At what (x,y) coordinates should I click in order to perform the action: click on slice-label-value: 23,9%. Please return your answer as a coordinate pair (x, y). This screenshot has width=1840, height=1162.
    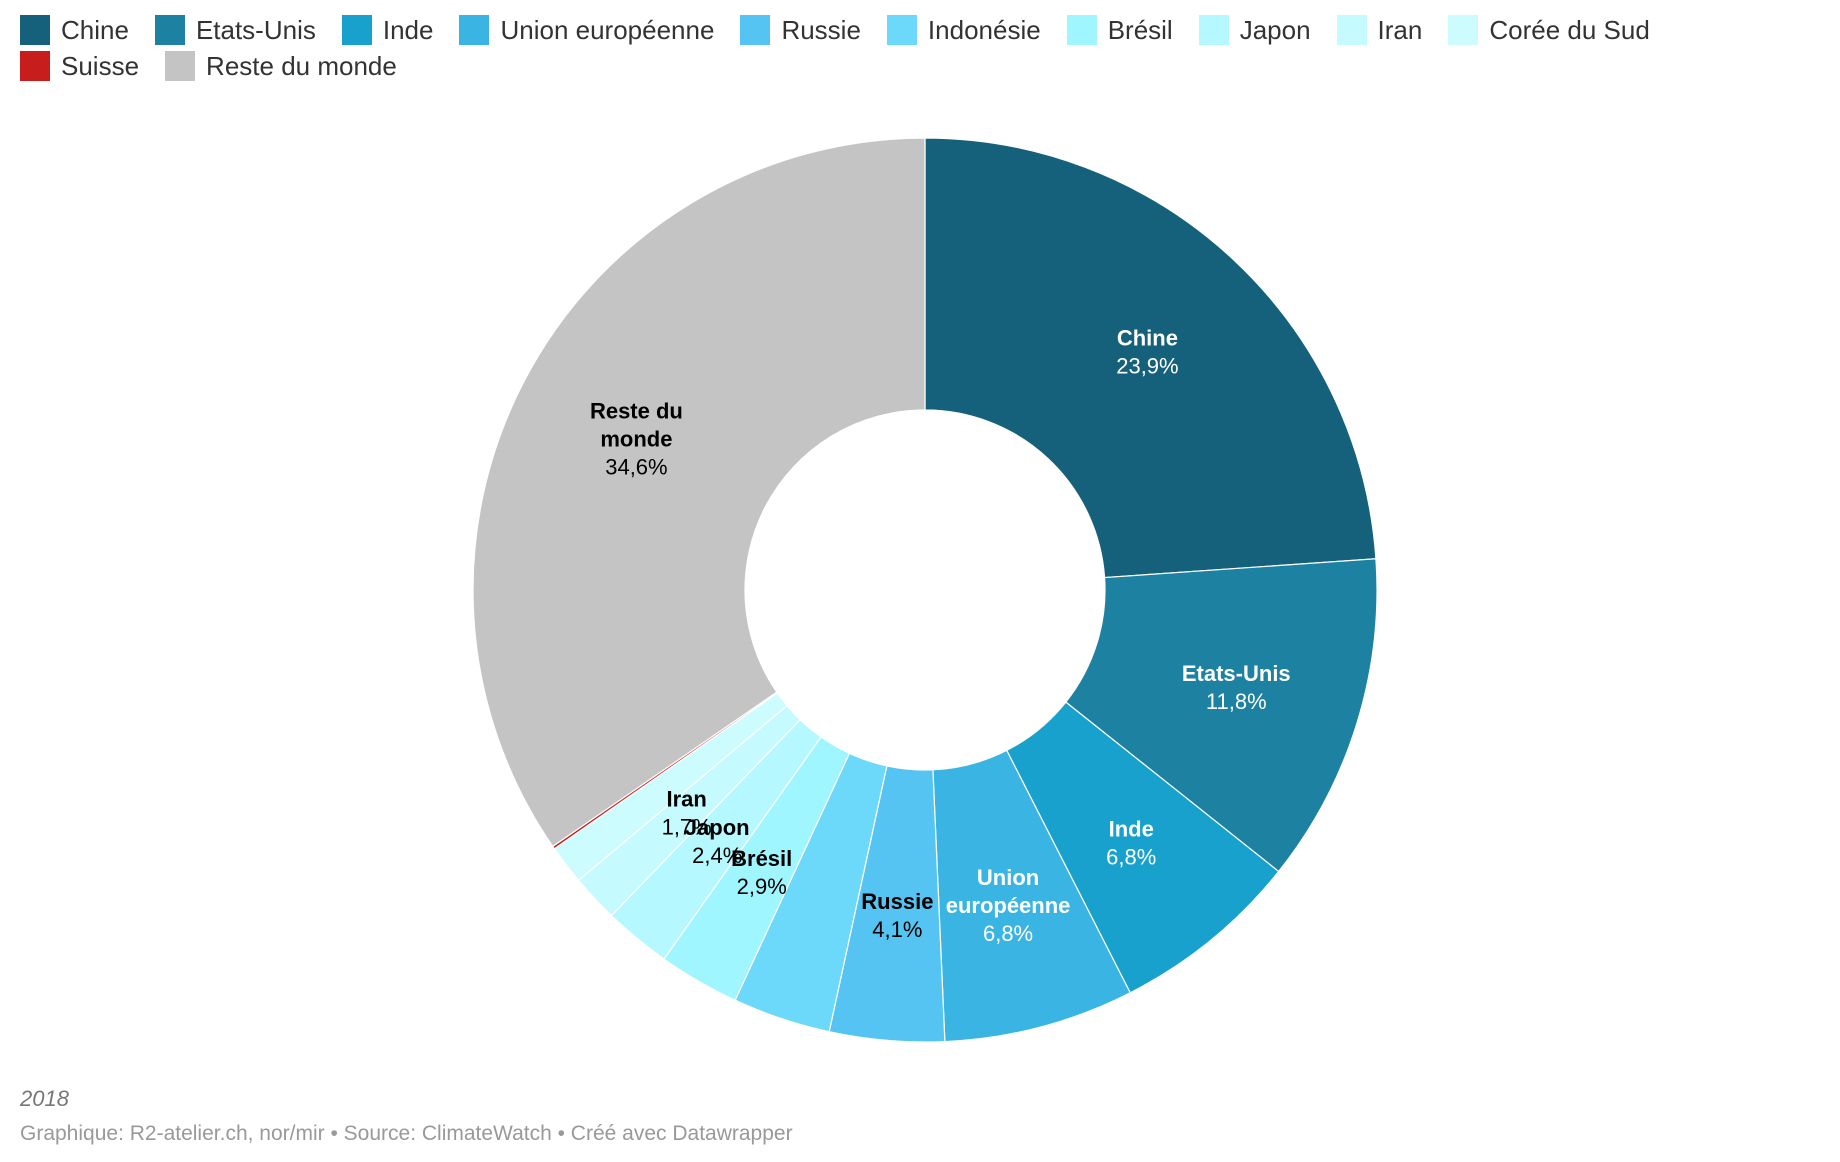
    Looking at the image, I should click on (1147, 366).